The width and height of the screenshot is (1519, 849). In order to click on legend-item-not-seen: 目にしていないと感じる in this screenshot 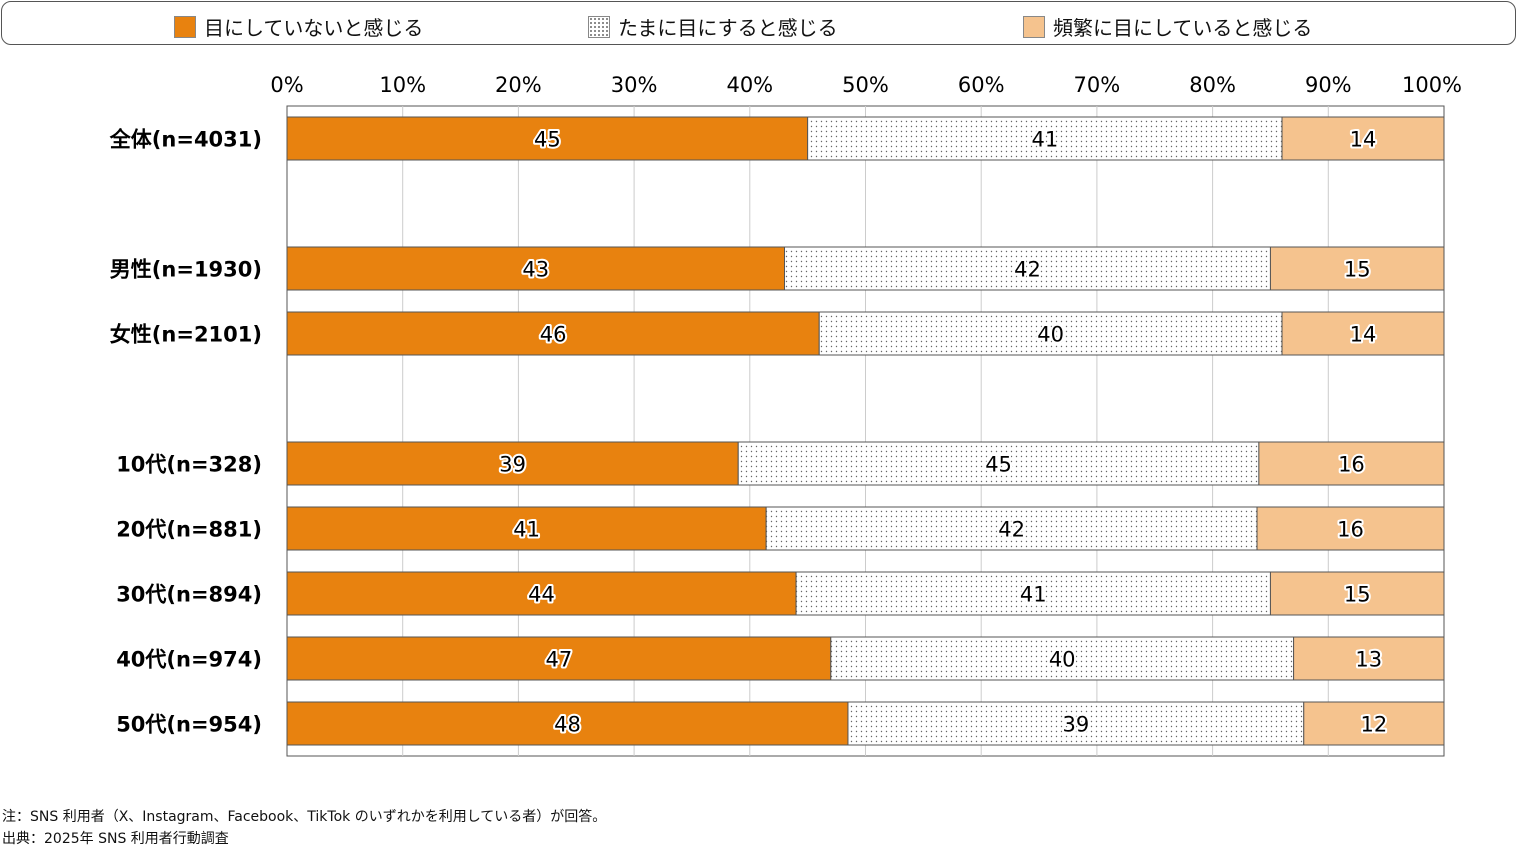, I will do `click(298, 26)`.